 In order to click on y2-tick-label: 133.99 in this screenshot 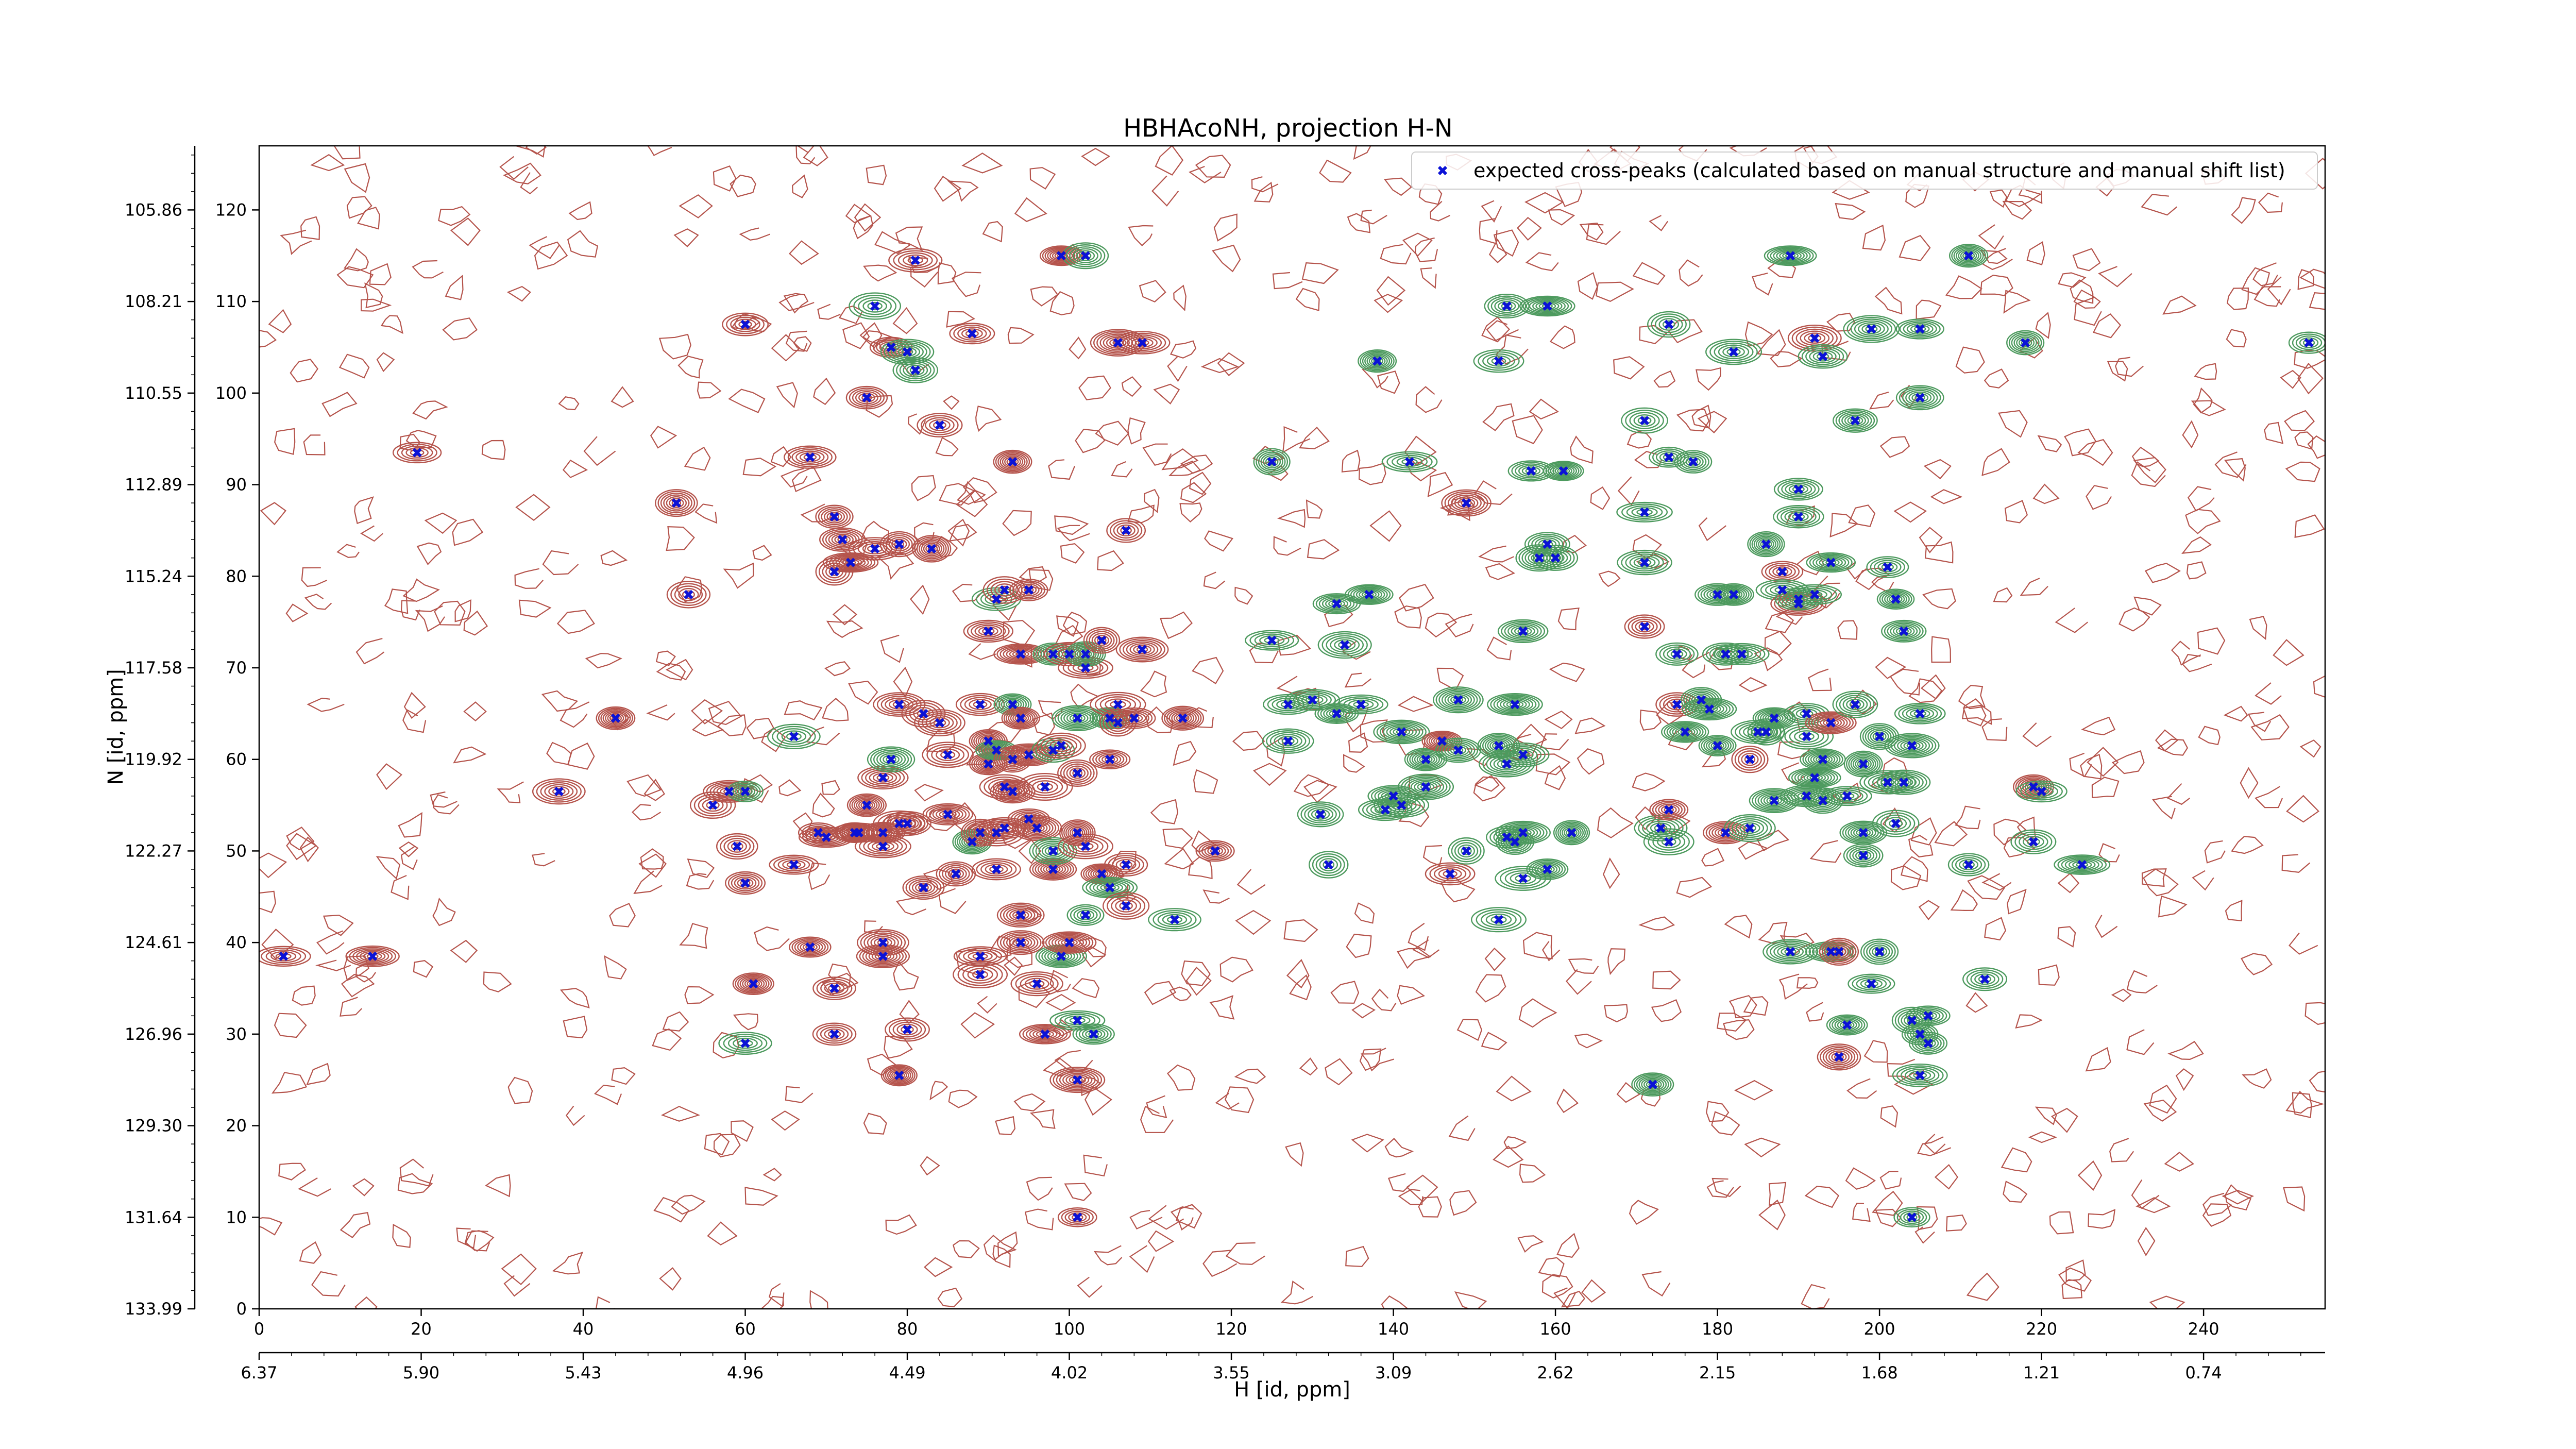, I will do `click(153, 1309)`.